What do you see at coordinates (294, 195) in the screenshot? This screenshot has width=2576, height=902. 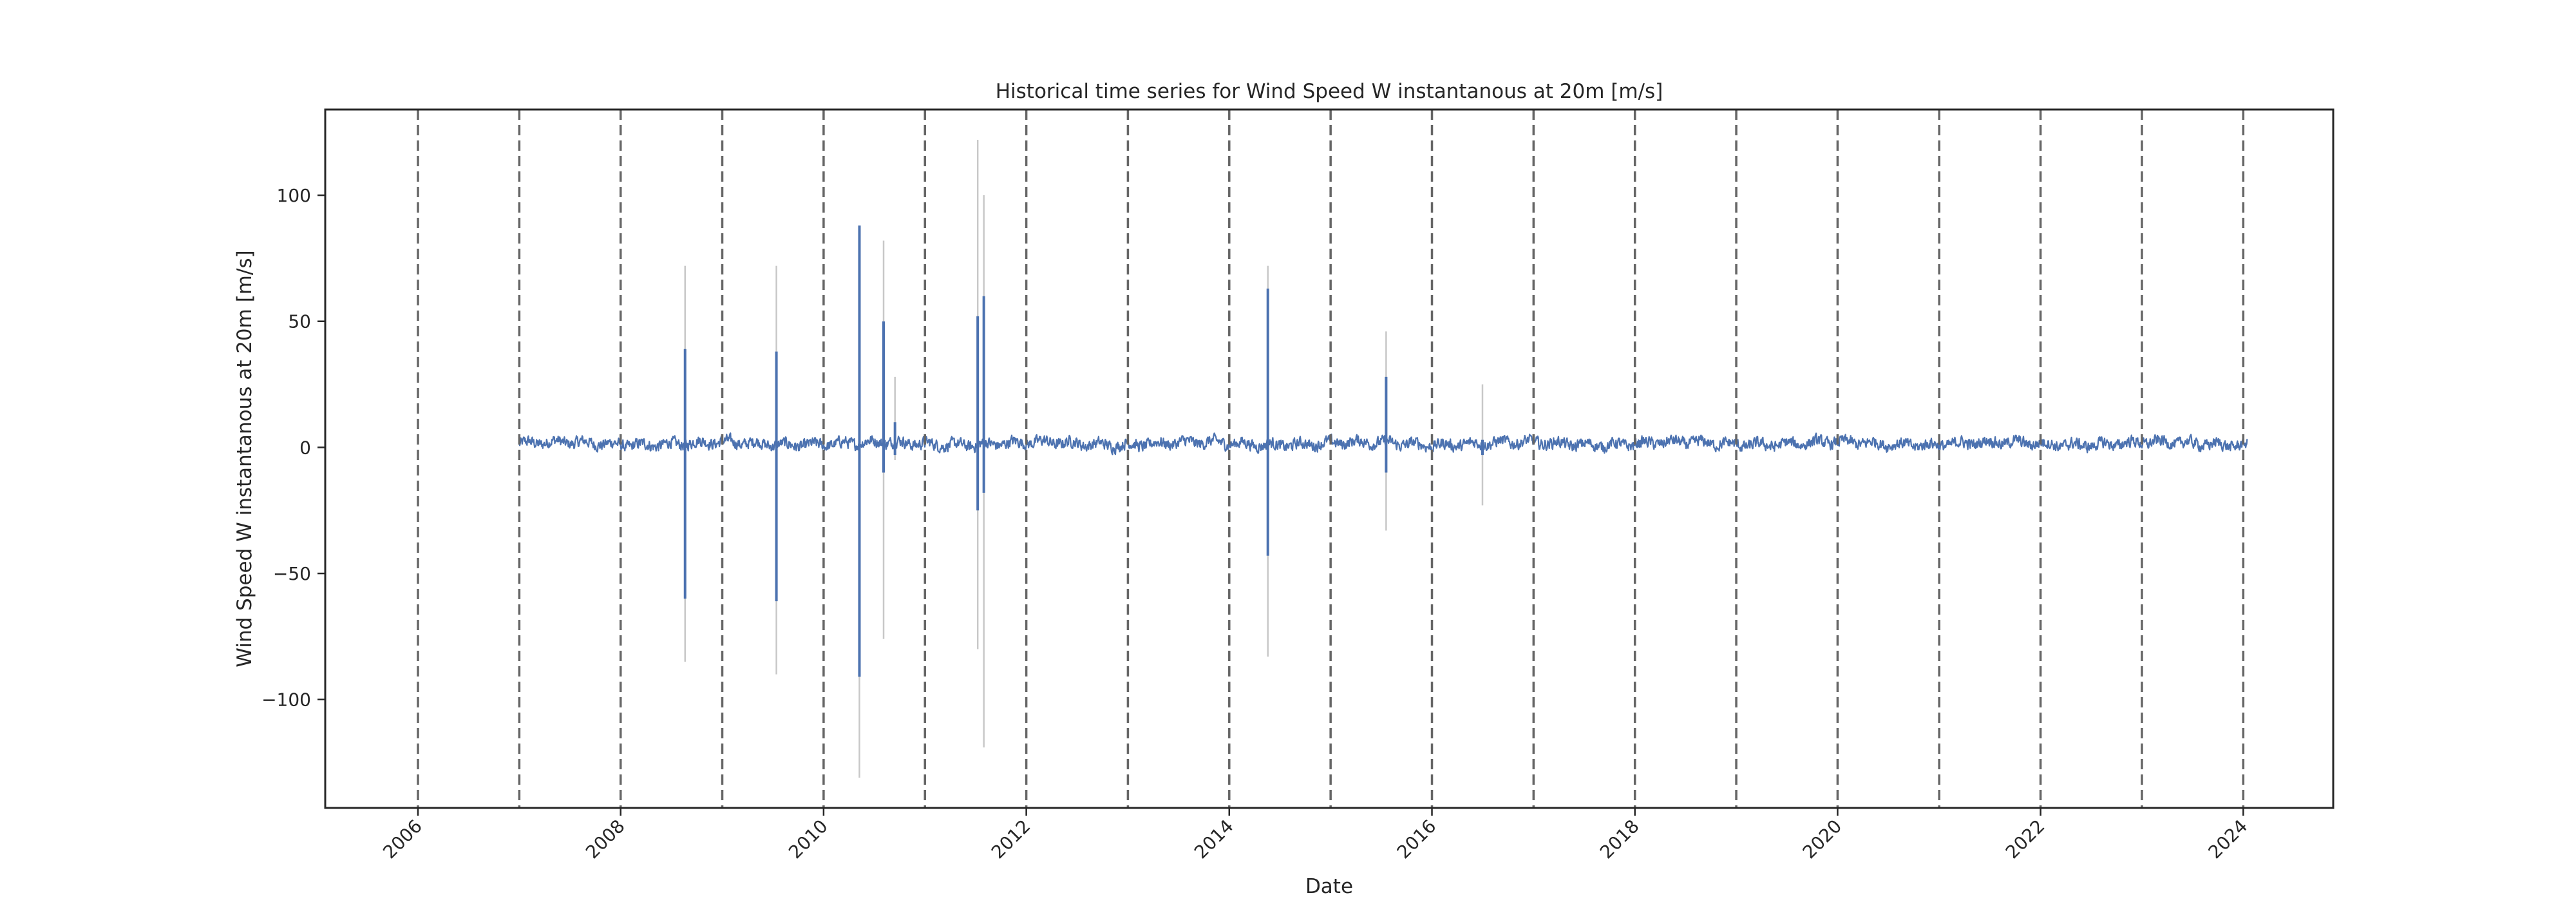 I see `y-tick-label-100: 100` at bounding box center [294, 195].